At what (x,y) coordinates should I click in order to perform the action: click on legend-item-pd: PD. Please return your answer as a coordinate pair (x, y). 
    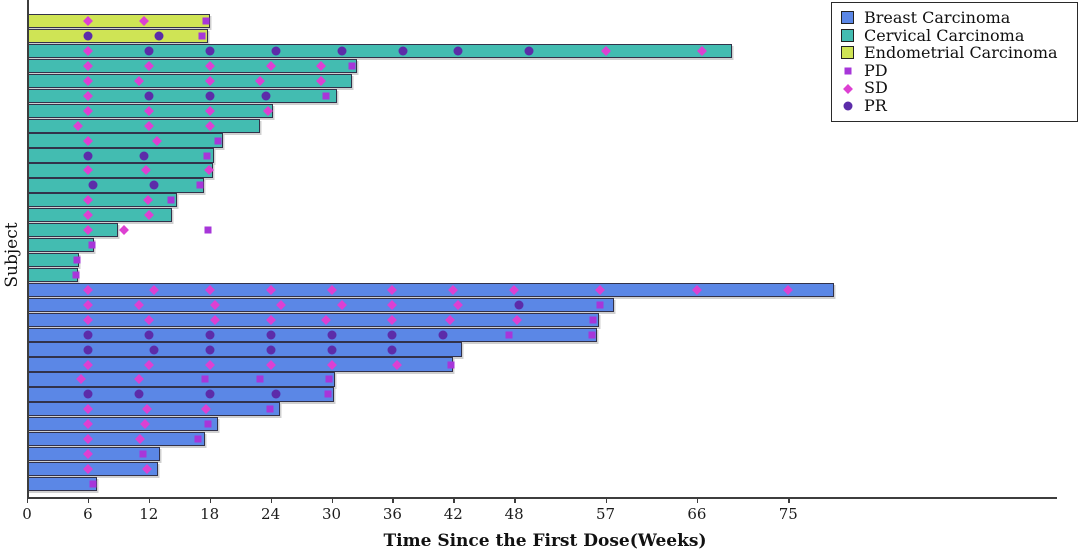
    Looking at the image, I should click on (955, 71).